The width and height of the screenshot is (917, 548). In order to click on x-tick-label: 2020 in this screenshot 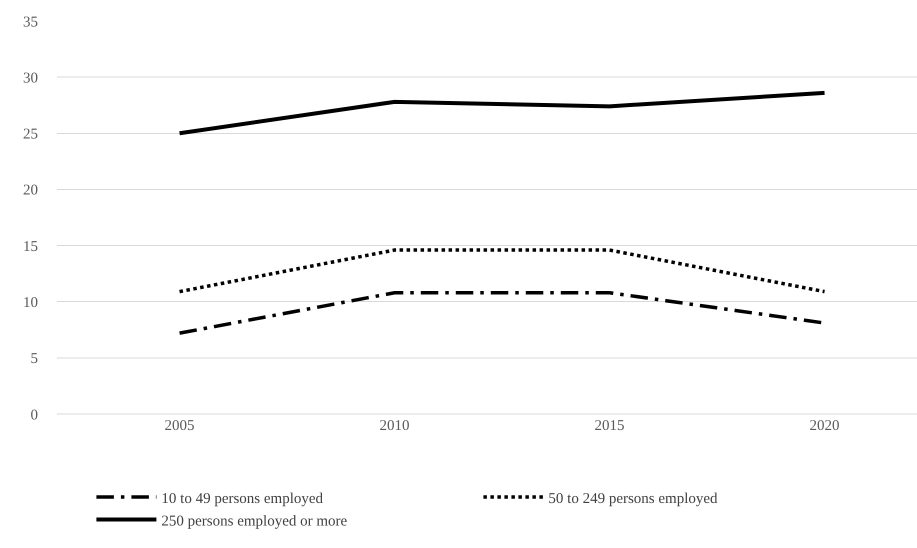, I will do `click(825, 426)`.